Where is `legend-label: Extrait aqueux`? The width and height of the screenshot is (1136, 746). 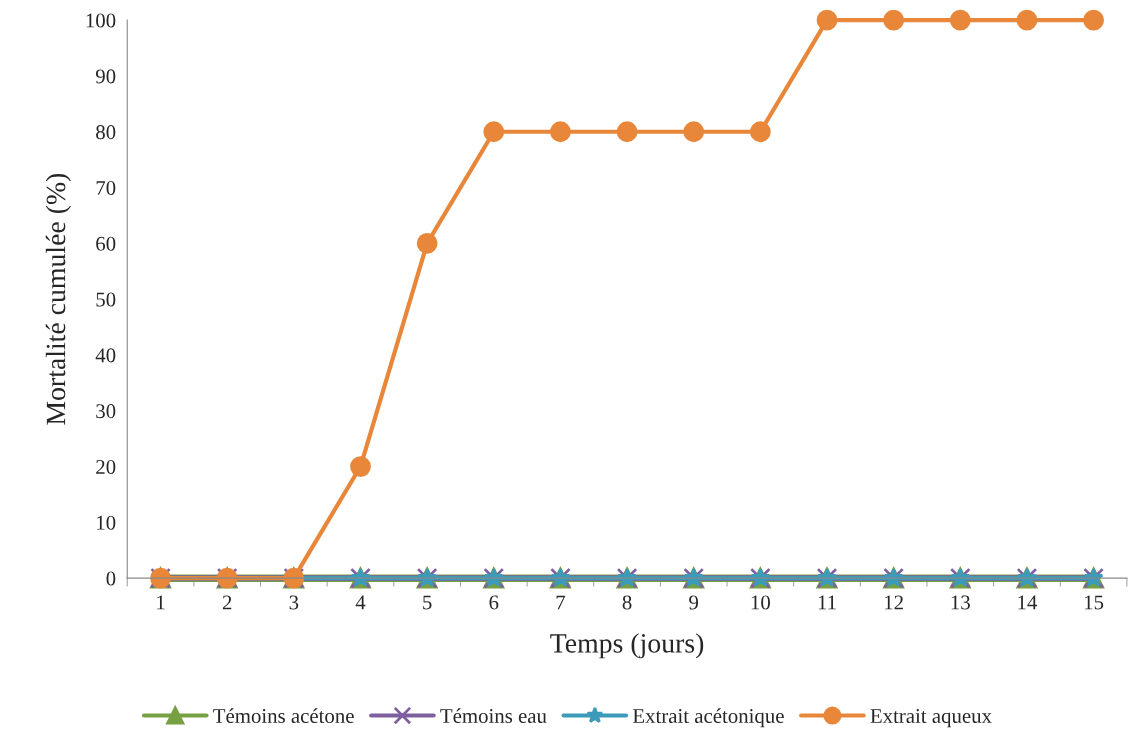
legend-label: Extrait aqueux is located at coordinates (931, 718).